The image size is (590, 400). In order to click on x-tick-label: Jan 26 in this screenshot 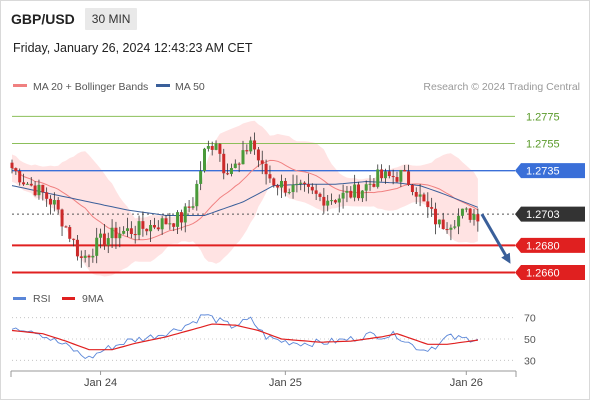, I will do `click(466, 383)`.